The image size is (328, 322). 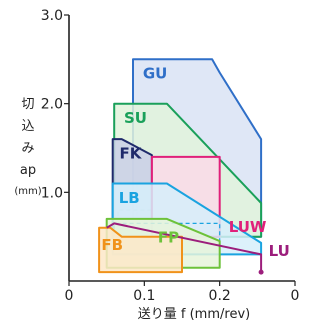 What do you see at coordinates (27, 104) in the screenshot?
I see `y-axis-title-char: 切` at bounding box center [27, 104].